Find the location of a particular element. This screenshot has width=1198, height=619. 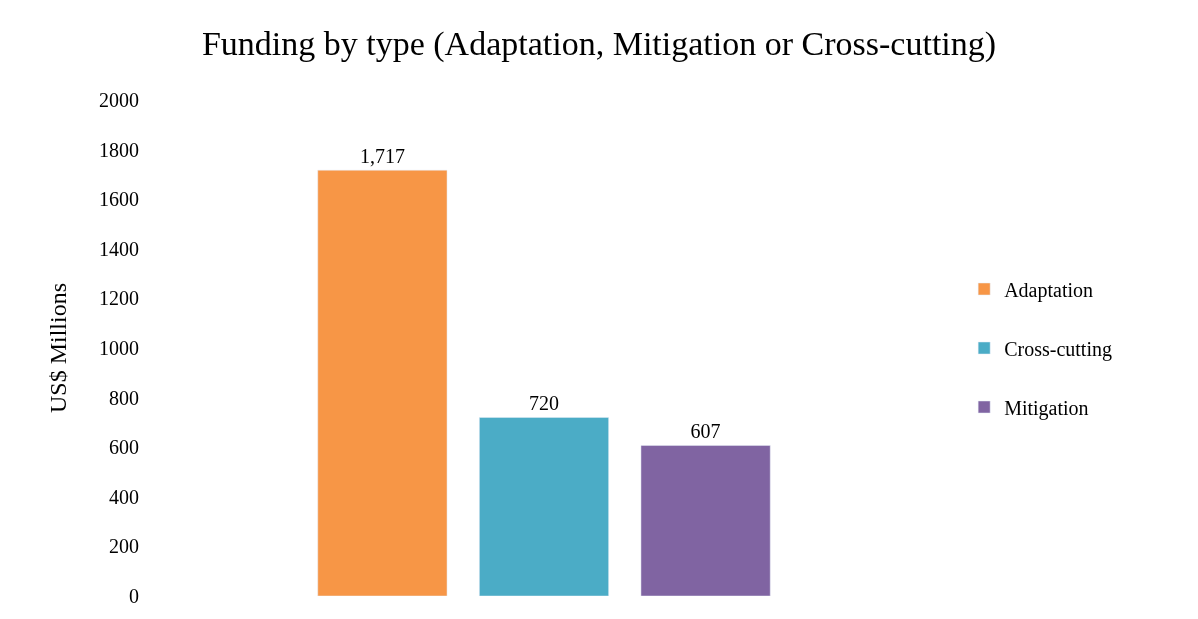

legend-label: Mitigation is located at coordinates (1046, 408).